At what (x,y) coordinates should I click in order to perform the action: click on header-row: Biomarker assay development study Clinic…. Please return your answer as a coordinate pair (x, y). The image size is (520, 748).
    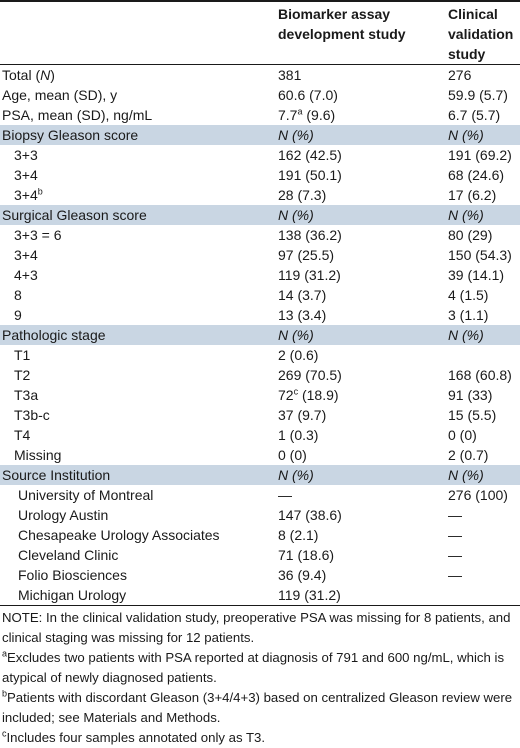
    Looking at the image, I should click on (260, 33).